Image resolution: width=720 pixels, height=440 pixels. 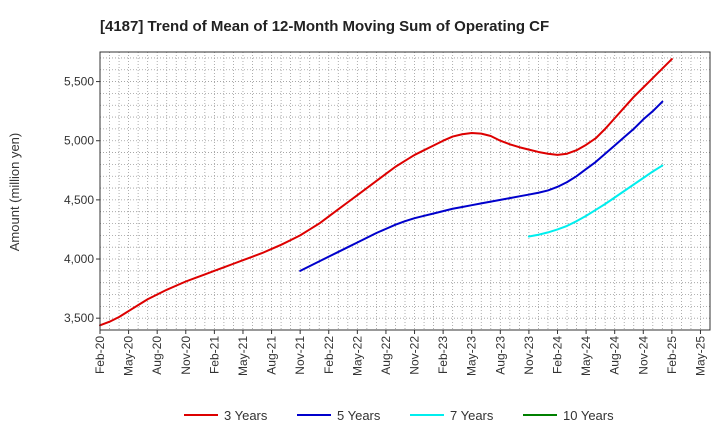 I want to click on y-tick-label: 4,500, so click(x=79, y=200).